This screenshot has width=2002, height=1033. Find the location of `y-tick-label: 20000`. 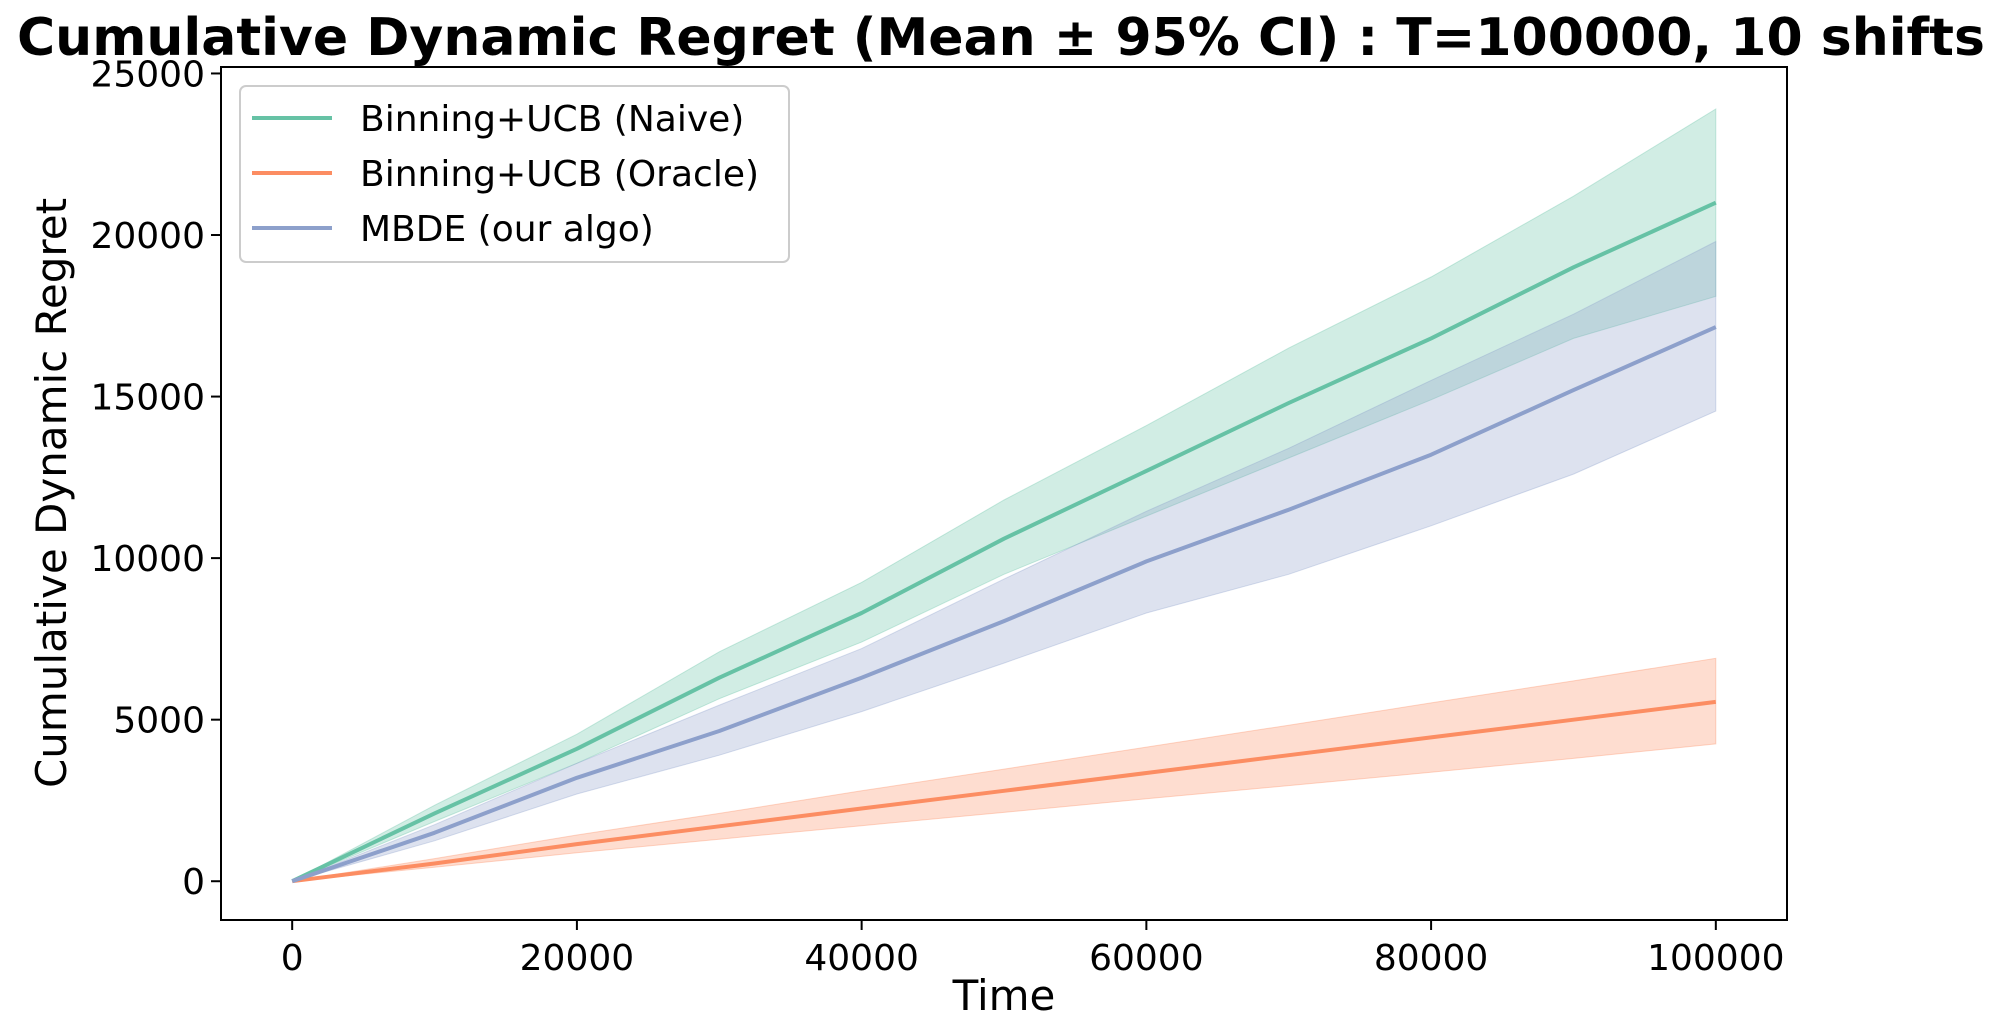

y-tick-label: 20000 is located at coordinates (147, 236).